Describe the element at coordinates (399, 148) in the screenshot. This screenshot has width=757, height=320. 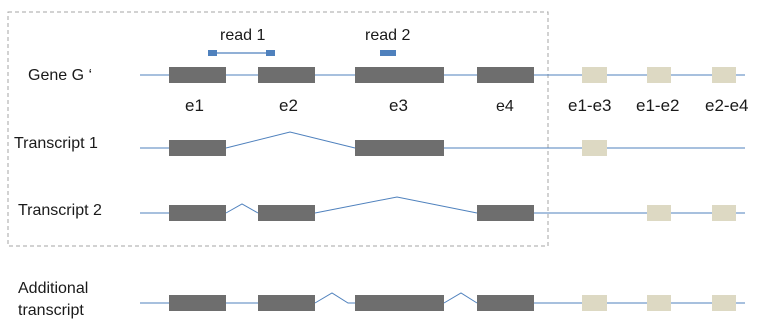
I see `transcript-1-exon-e3` at that location.